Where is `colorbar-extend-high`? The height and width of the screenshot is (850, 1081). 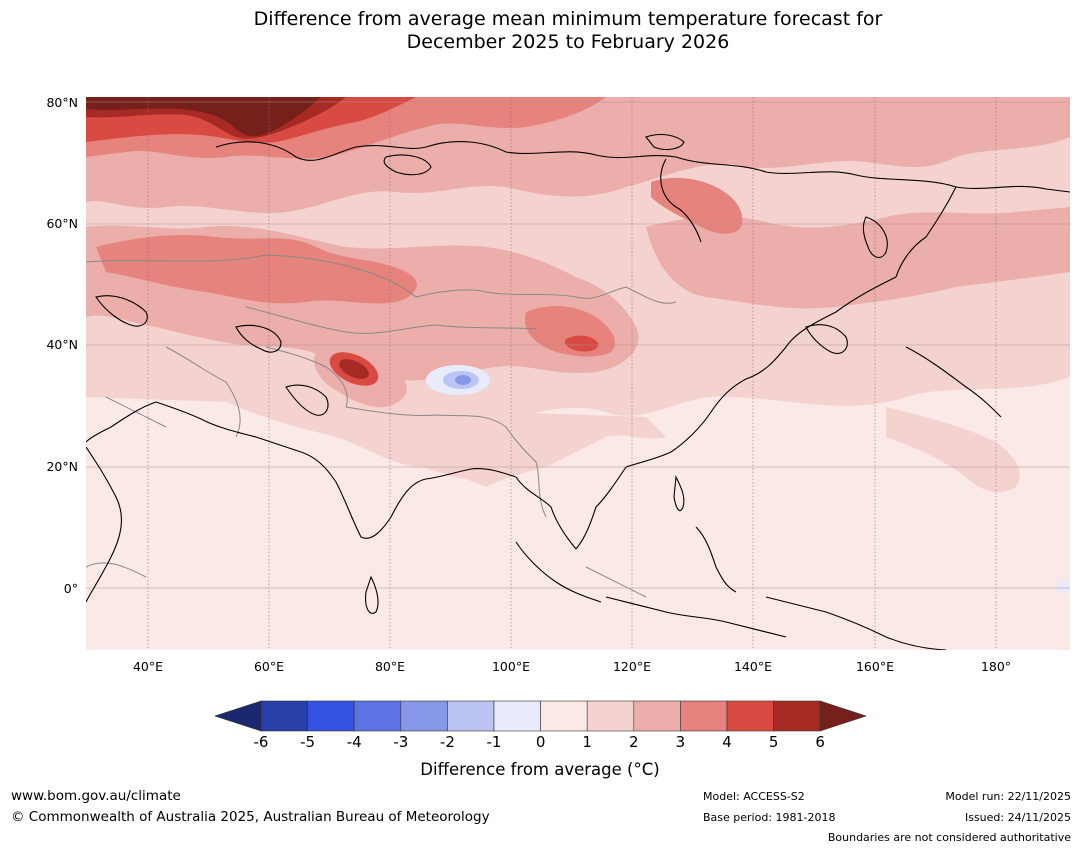 colorbar-extend-high is located at coordinates (843, 716).